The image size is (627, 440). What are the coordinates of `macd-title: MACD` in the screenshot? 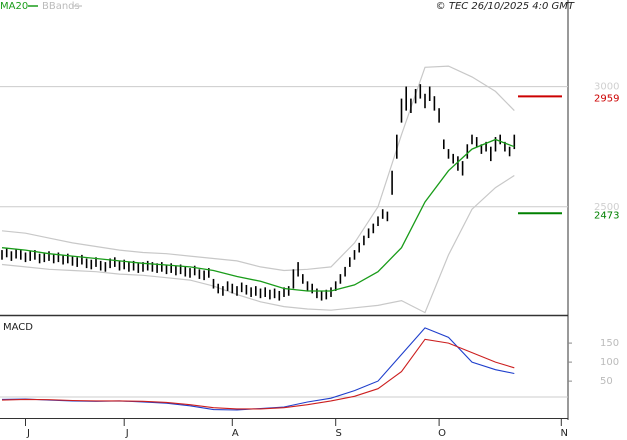 It's located at (18, 327).